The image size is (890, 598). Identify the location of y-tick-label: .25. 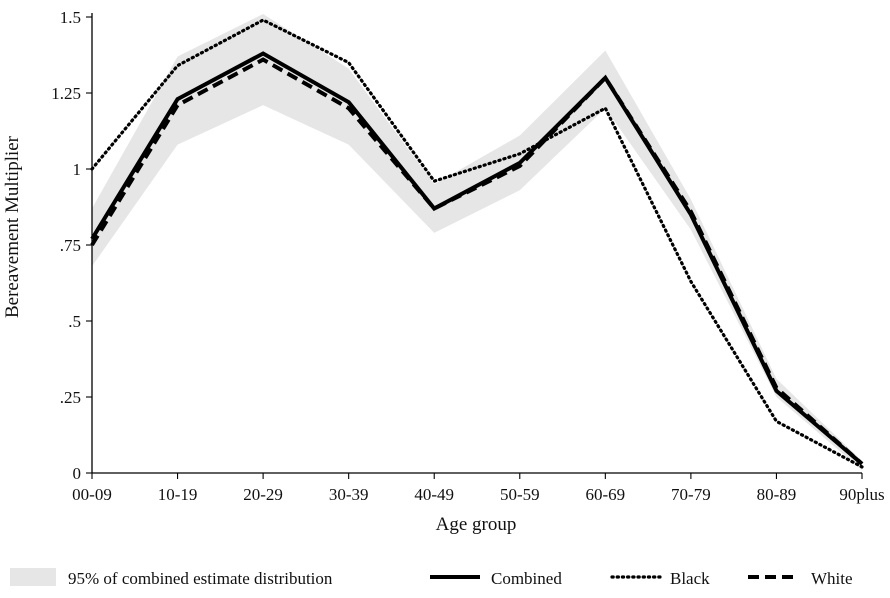
(70, 397).